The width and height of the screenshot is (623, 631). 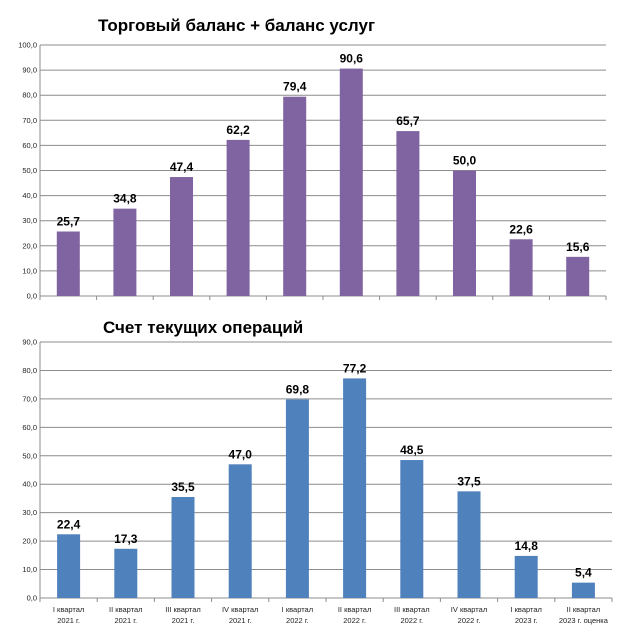 What do you see at coordinates (527, 546) in the screenshot?
I see `data-label: 14,8` at bounding box center [527, 546].